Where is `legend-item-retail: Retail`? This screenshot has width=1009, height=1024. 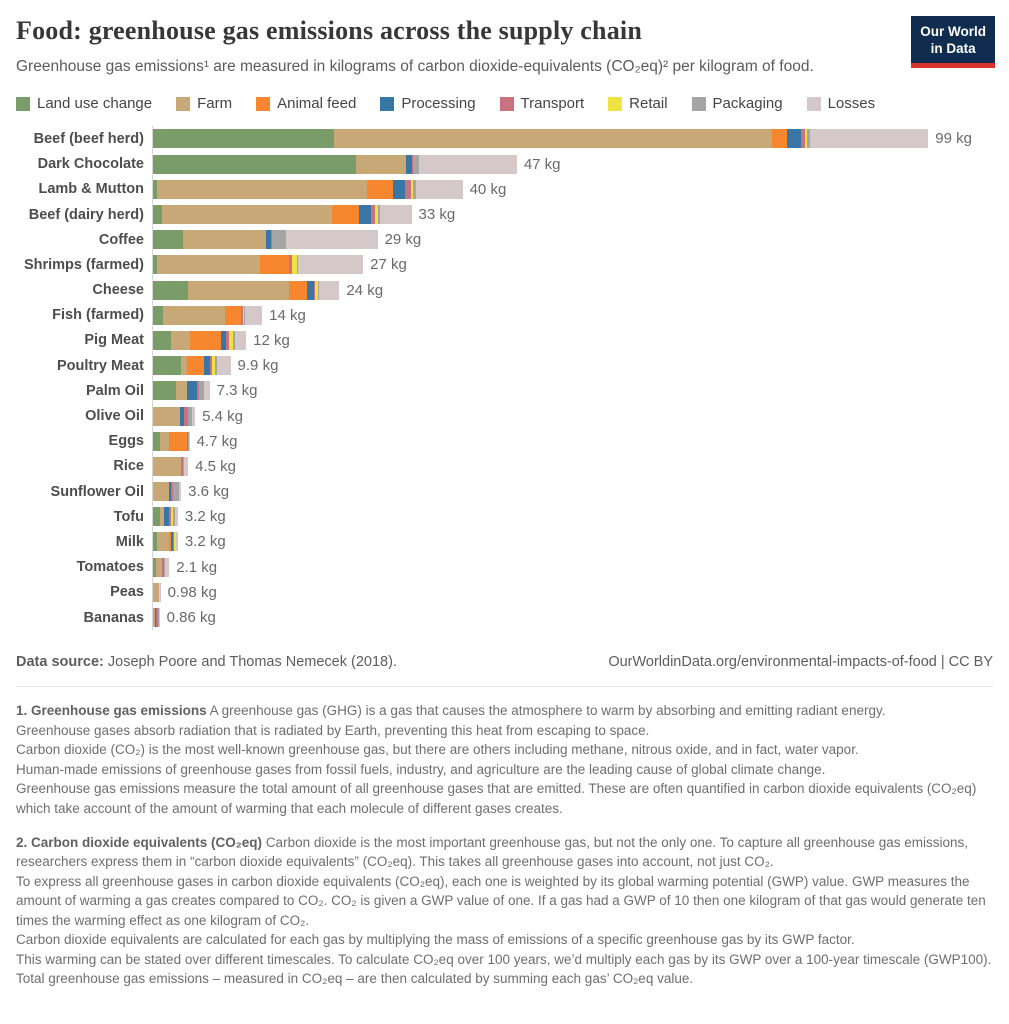 legend-item-retail: Retail is located at coordinates (638, 103).